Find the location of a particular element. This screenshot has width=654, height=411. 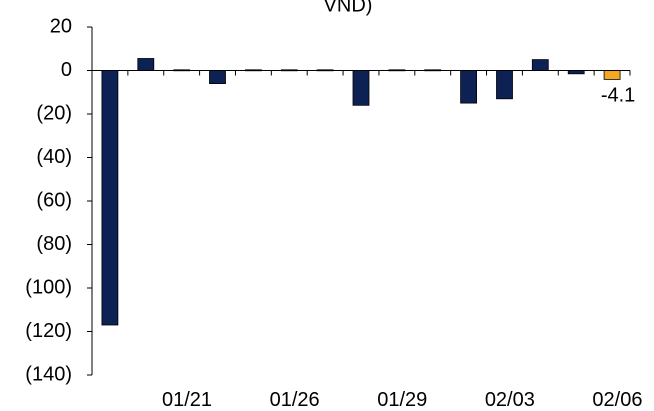

y-axis-ticks: 20 0 (20) (40) (60) (80) (100) (120) (140) is located at coordinates (58, 200).